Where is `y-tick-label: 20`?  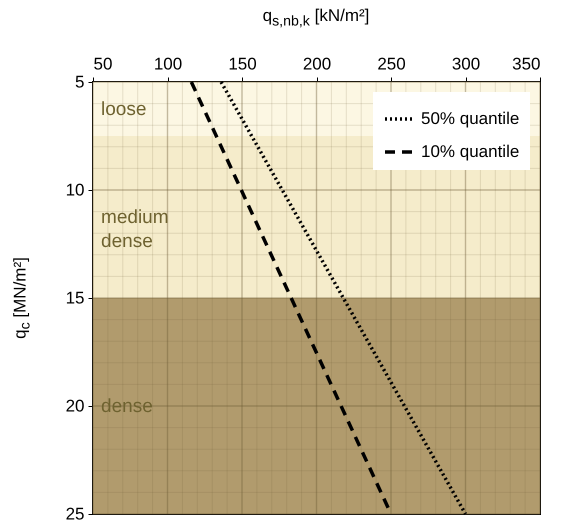
y-tick-label: 20 is located at coordinates (75, 406).